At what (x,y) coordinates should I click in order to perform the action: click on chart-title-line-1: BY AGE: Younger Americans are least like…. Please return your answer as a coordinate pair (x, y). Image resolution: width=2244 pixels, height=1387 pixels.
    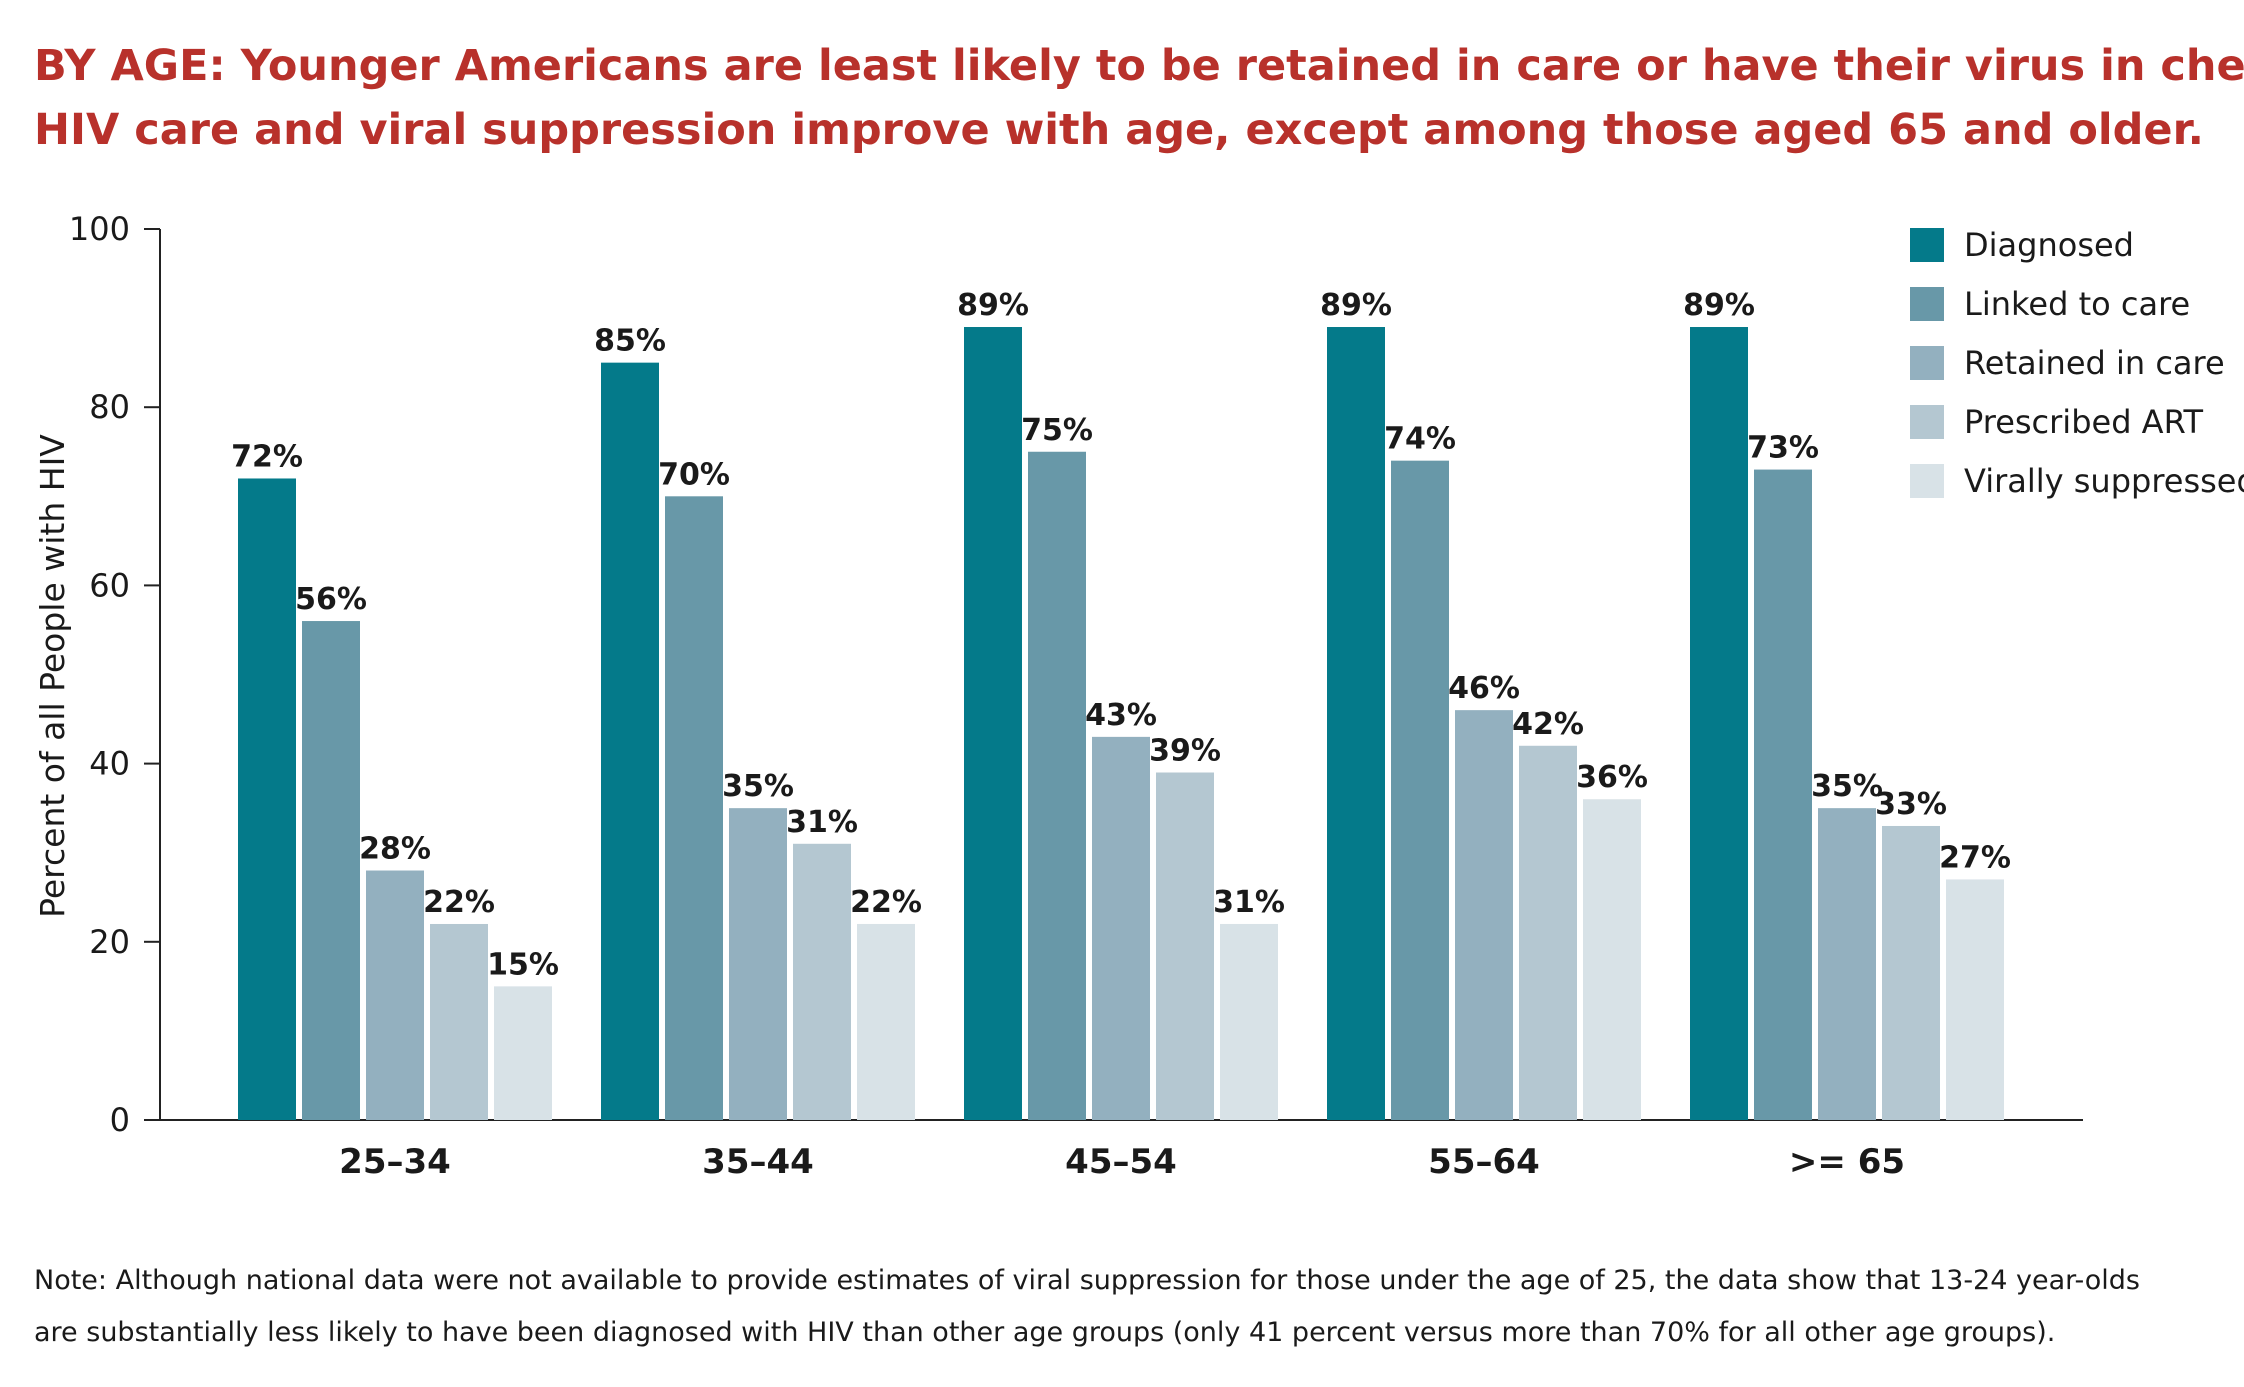
    Looking at the image, I should click on (1139, 66).